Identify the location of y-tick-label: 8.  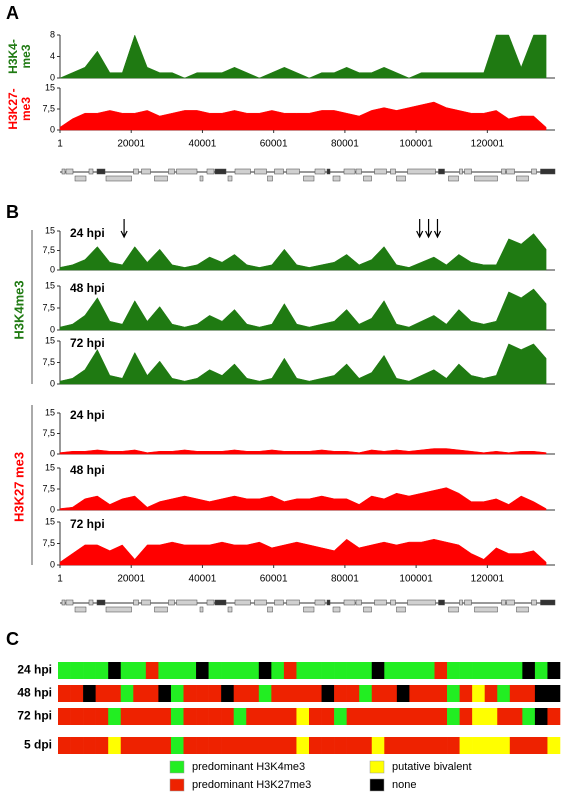
(52, 34).